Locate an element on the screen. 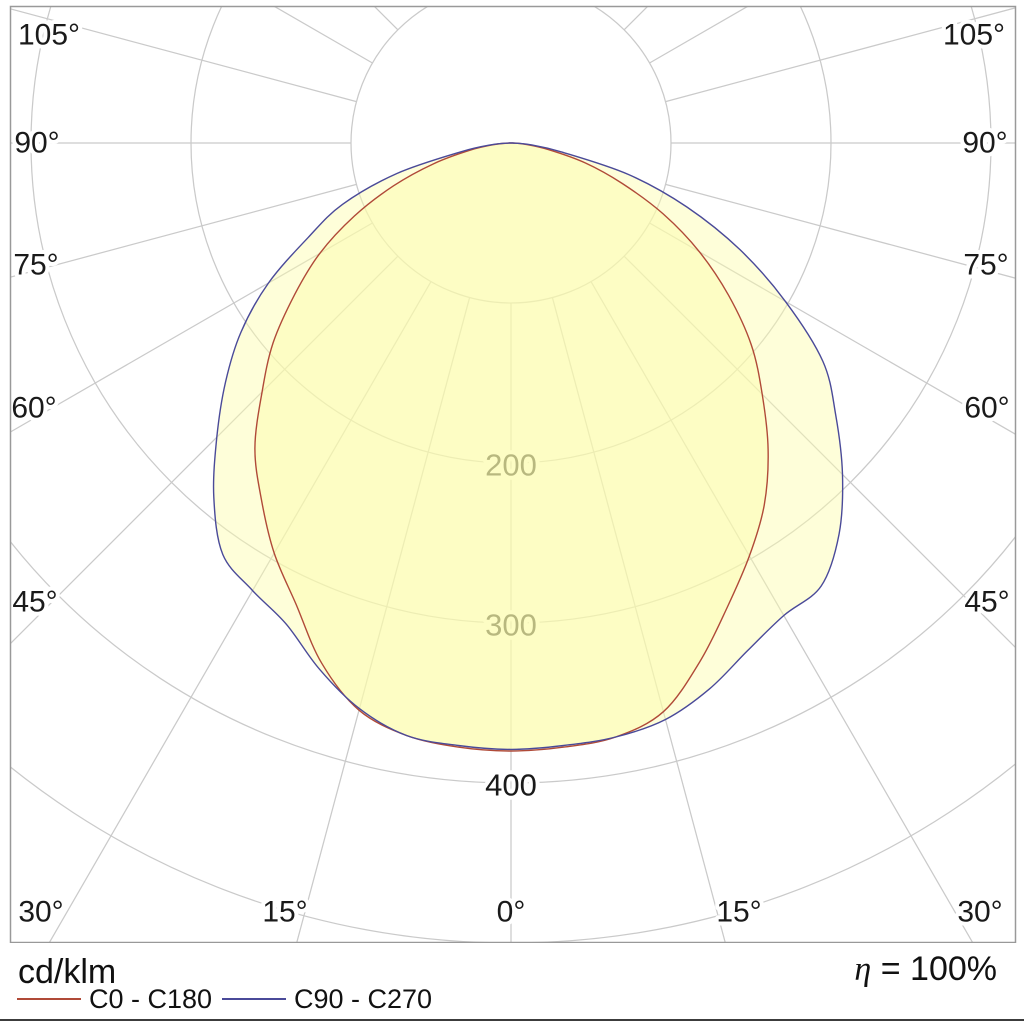  angle-label-bottom-1: 15° is located at coordinates (284, 912).